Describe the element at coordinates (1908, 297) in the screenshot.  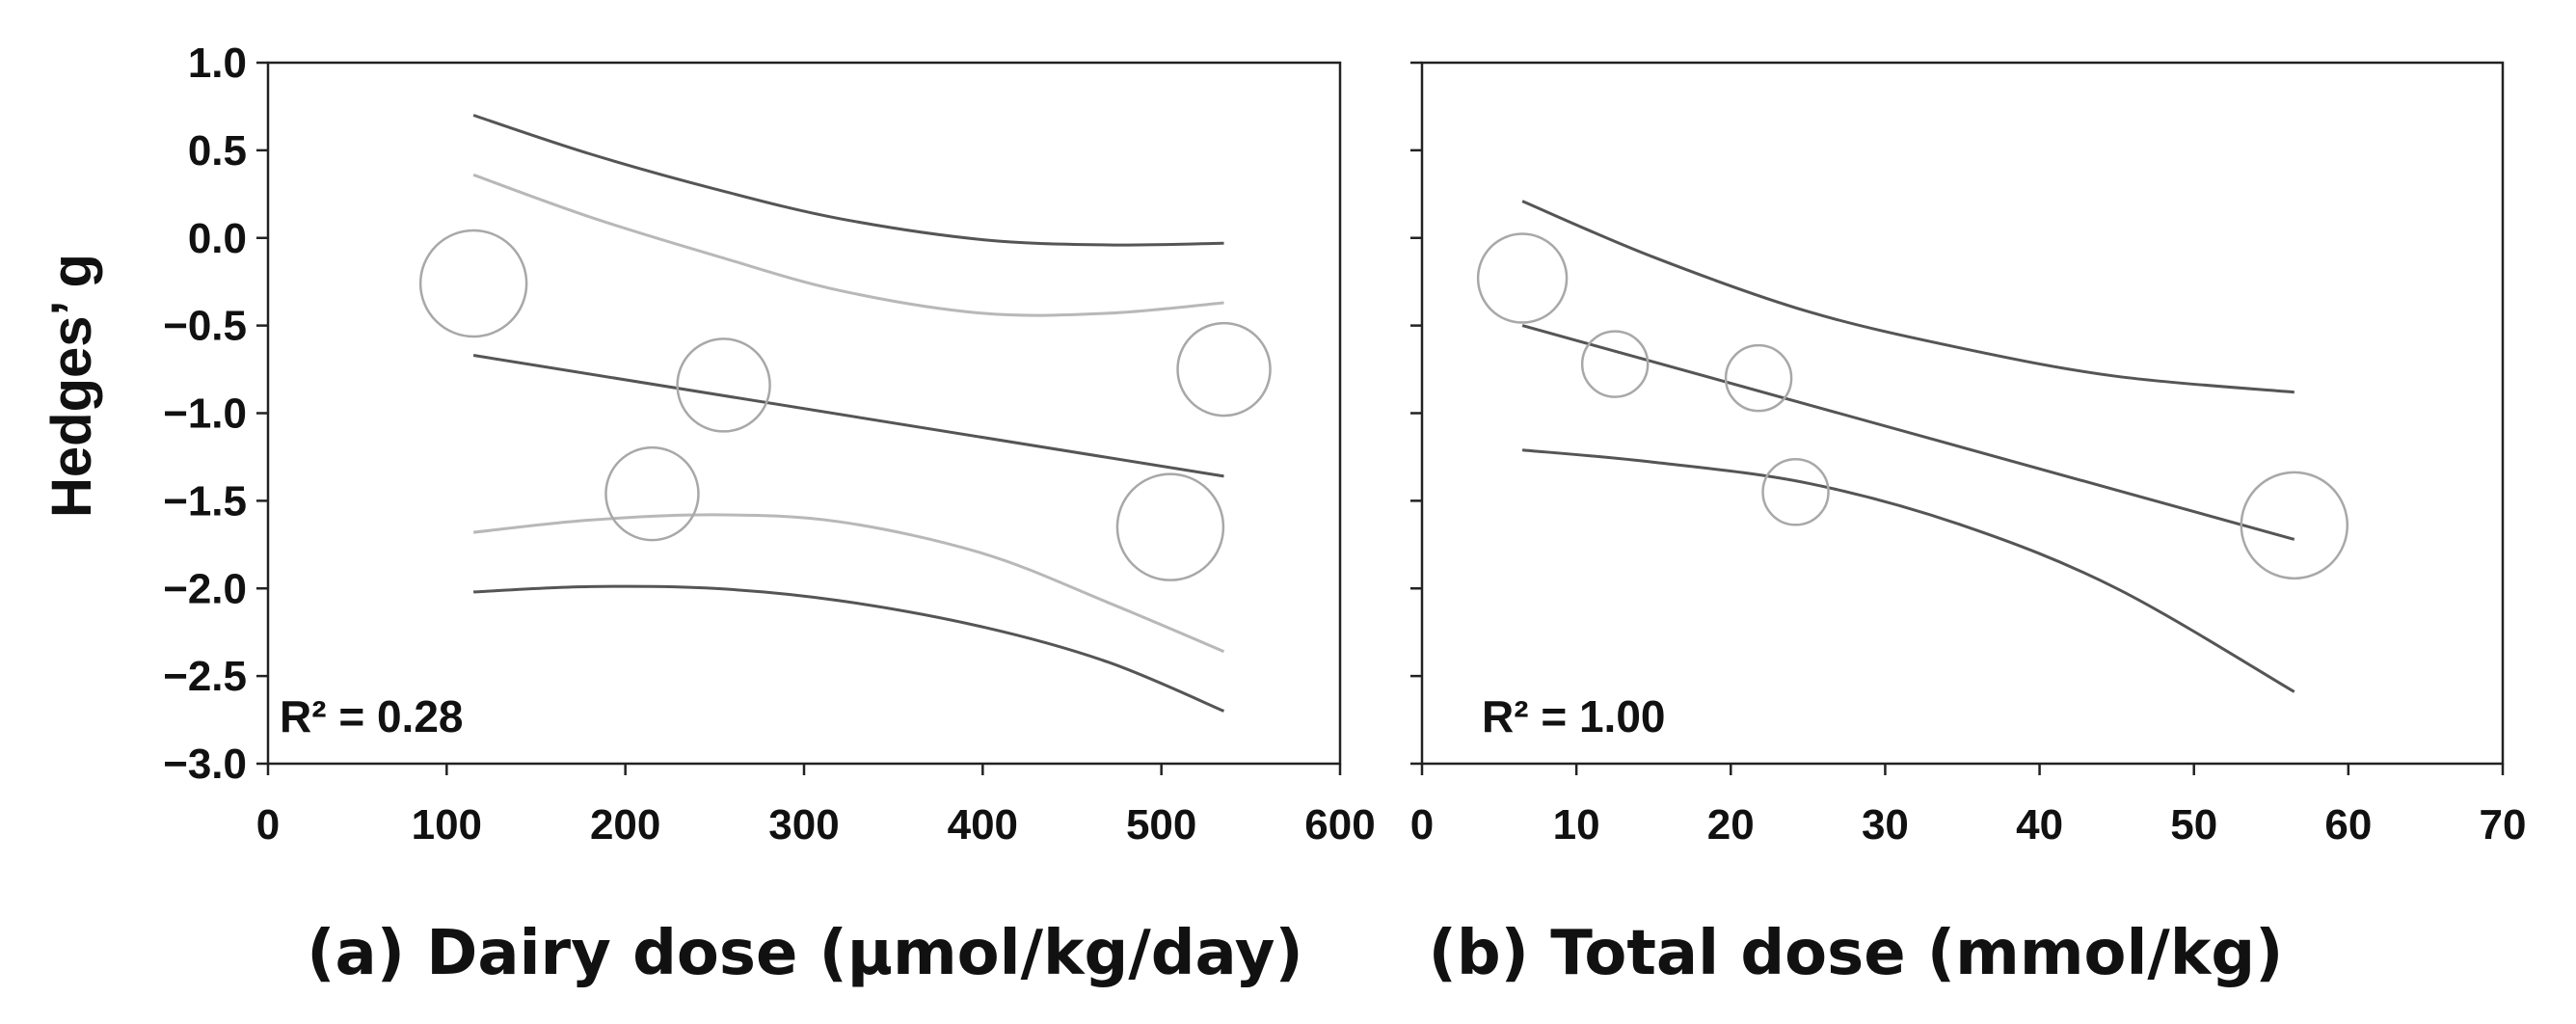
I see `series-line-upper-band` at that location.